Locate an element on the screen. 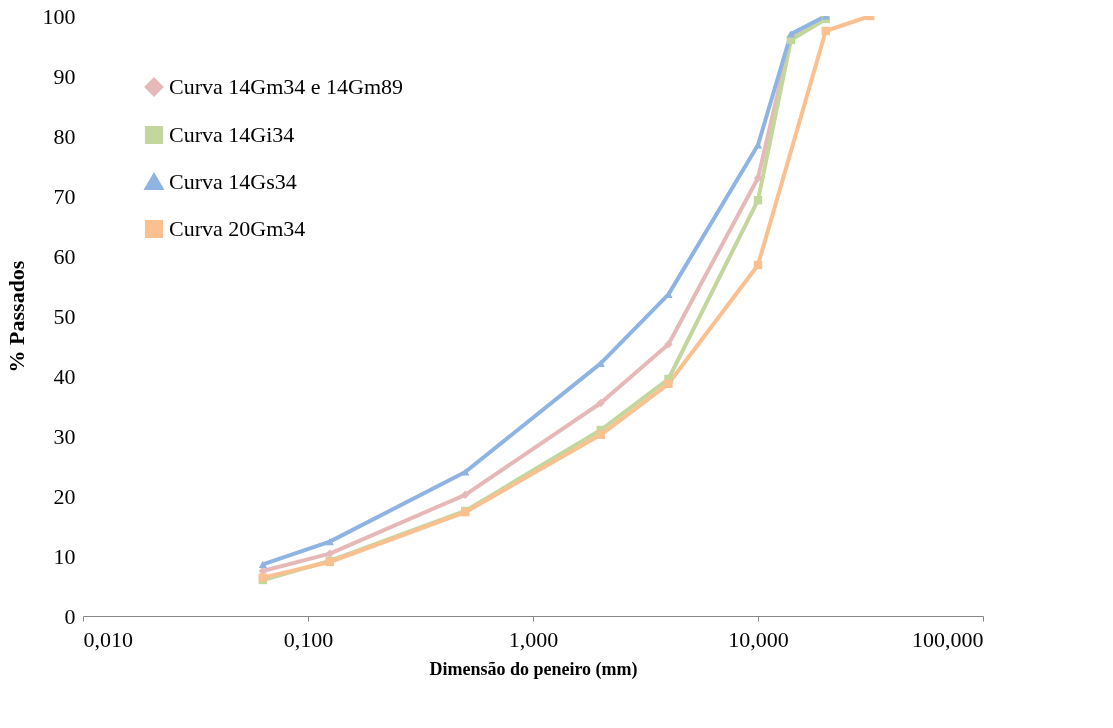  y-tick-label: 60 is located at coordinates (64, 256).